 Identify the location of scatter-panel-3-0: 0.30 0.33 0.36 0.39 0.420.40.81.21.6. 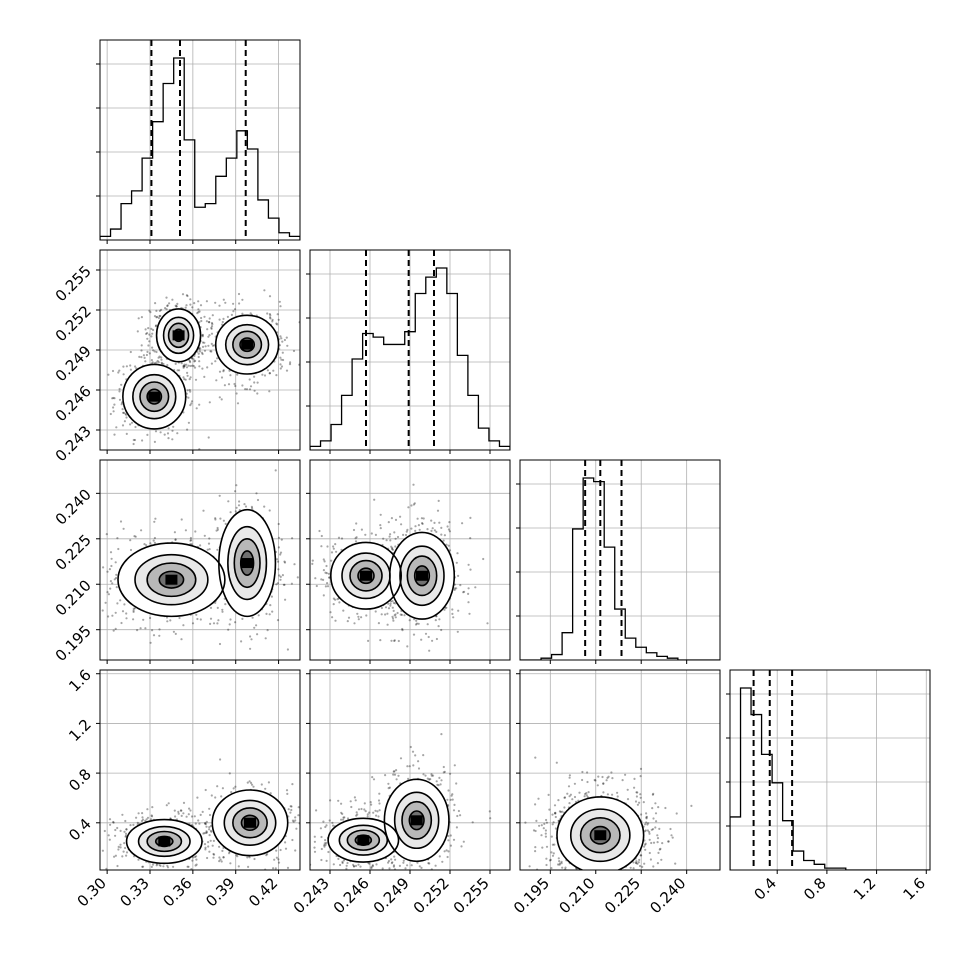
(183, 788).